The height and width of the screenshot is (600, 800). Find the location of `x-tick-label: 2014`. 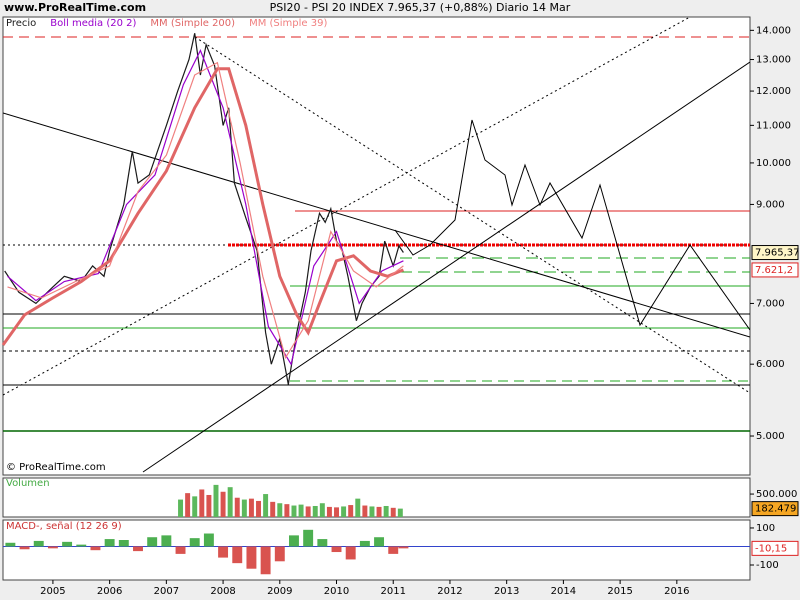

x-tick-label: 2014 is located at coordinates (563, 591).